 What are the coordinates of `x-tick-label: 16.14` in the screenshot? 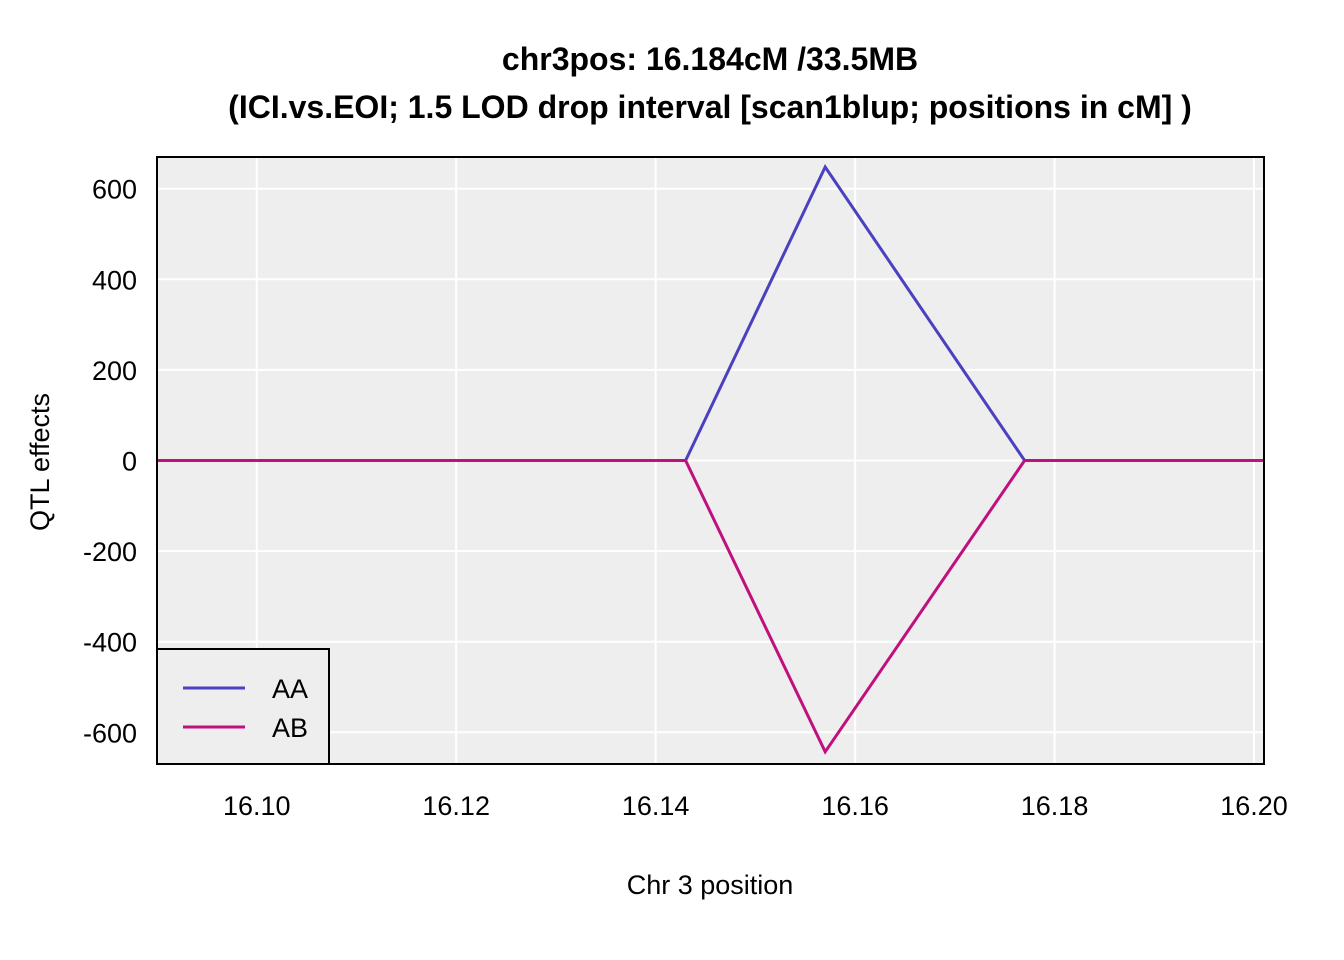 It's located at (656, 806).